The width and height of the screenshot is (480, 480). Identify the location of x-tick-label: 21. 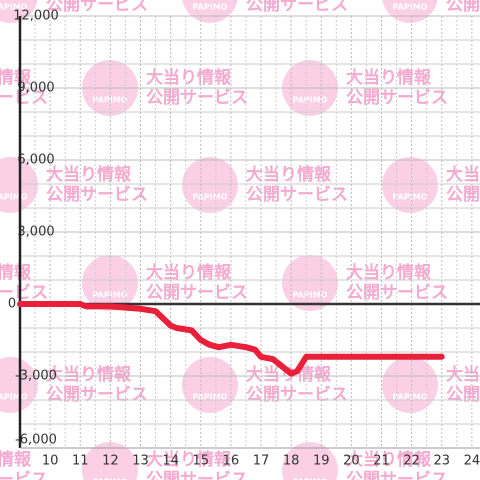
(381, 461).